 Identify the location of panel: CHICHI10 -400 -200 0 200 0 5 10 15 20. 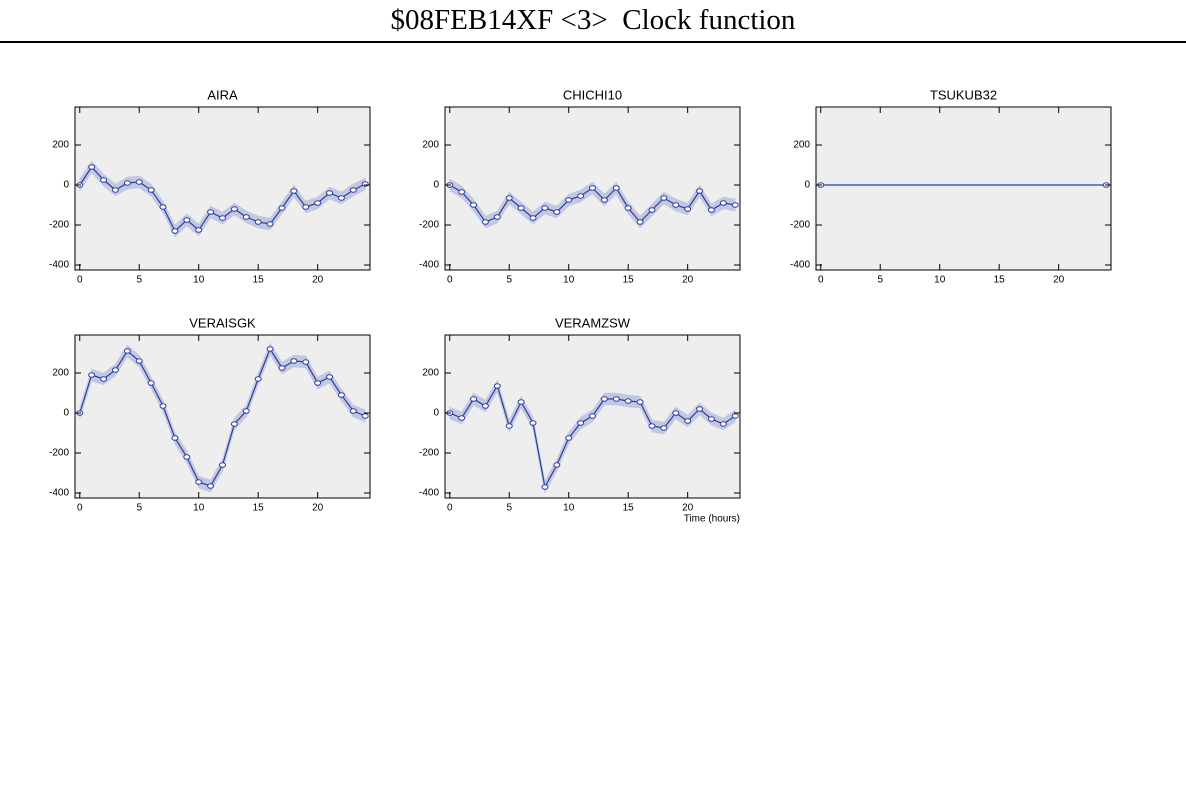
(580, 186).